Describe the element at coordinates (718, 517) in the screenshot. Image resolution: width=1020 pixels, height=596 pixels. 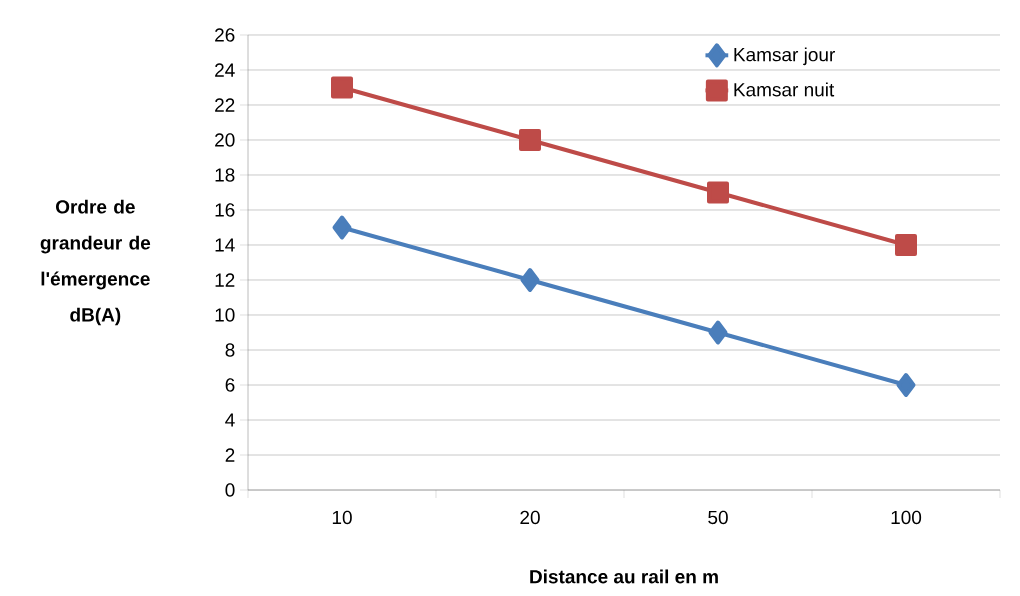
I see `x-tick-label: 50` at that location.